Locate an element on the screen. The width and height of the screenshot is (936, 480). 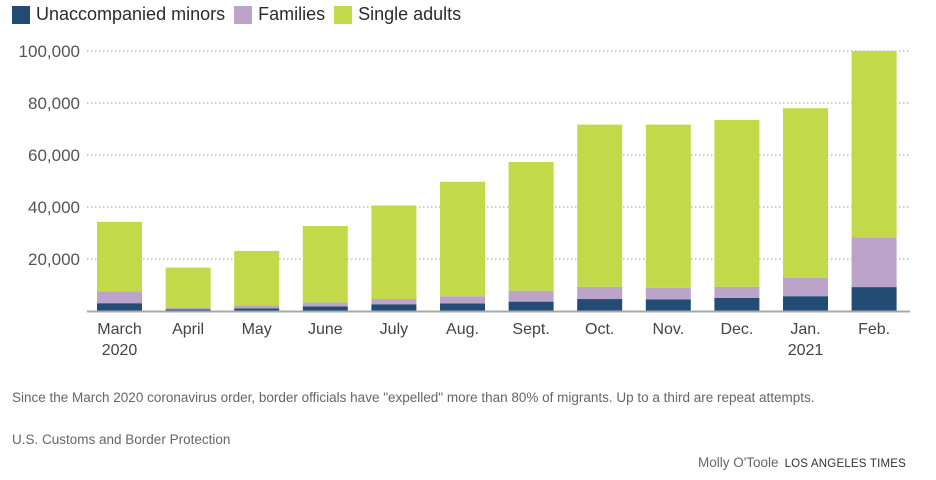
legend-swatch-families is located at coordinates (243, 14).